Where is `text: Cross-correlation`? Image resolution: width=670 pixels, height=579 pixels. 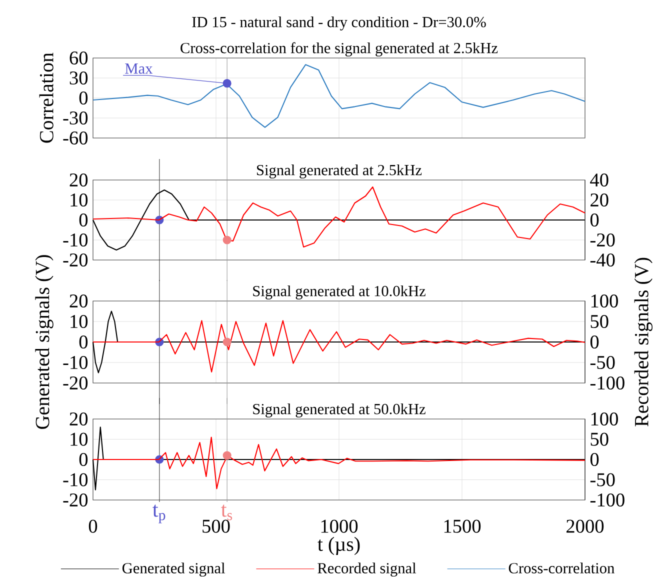
text: Cross-correlation is located at coordinates (561, 568).